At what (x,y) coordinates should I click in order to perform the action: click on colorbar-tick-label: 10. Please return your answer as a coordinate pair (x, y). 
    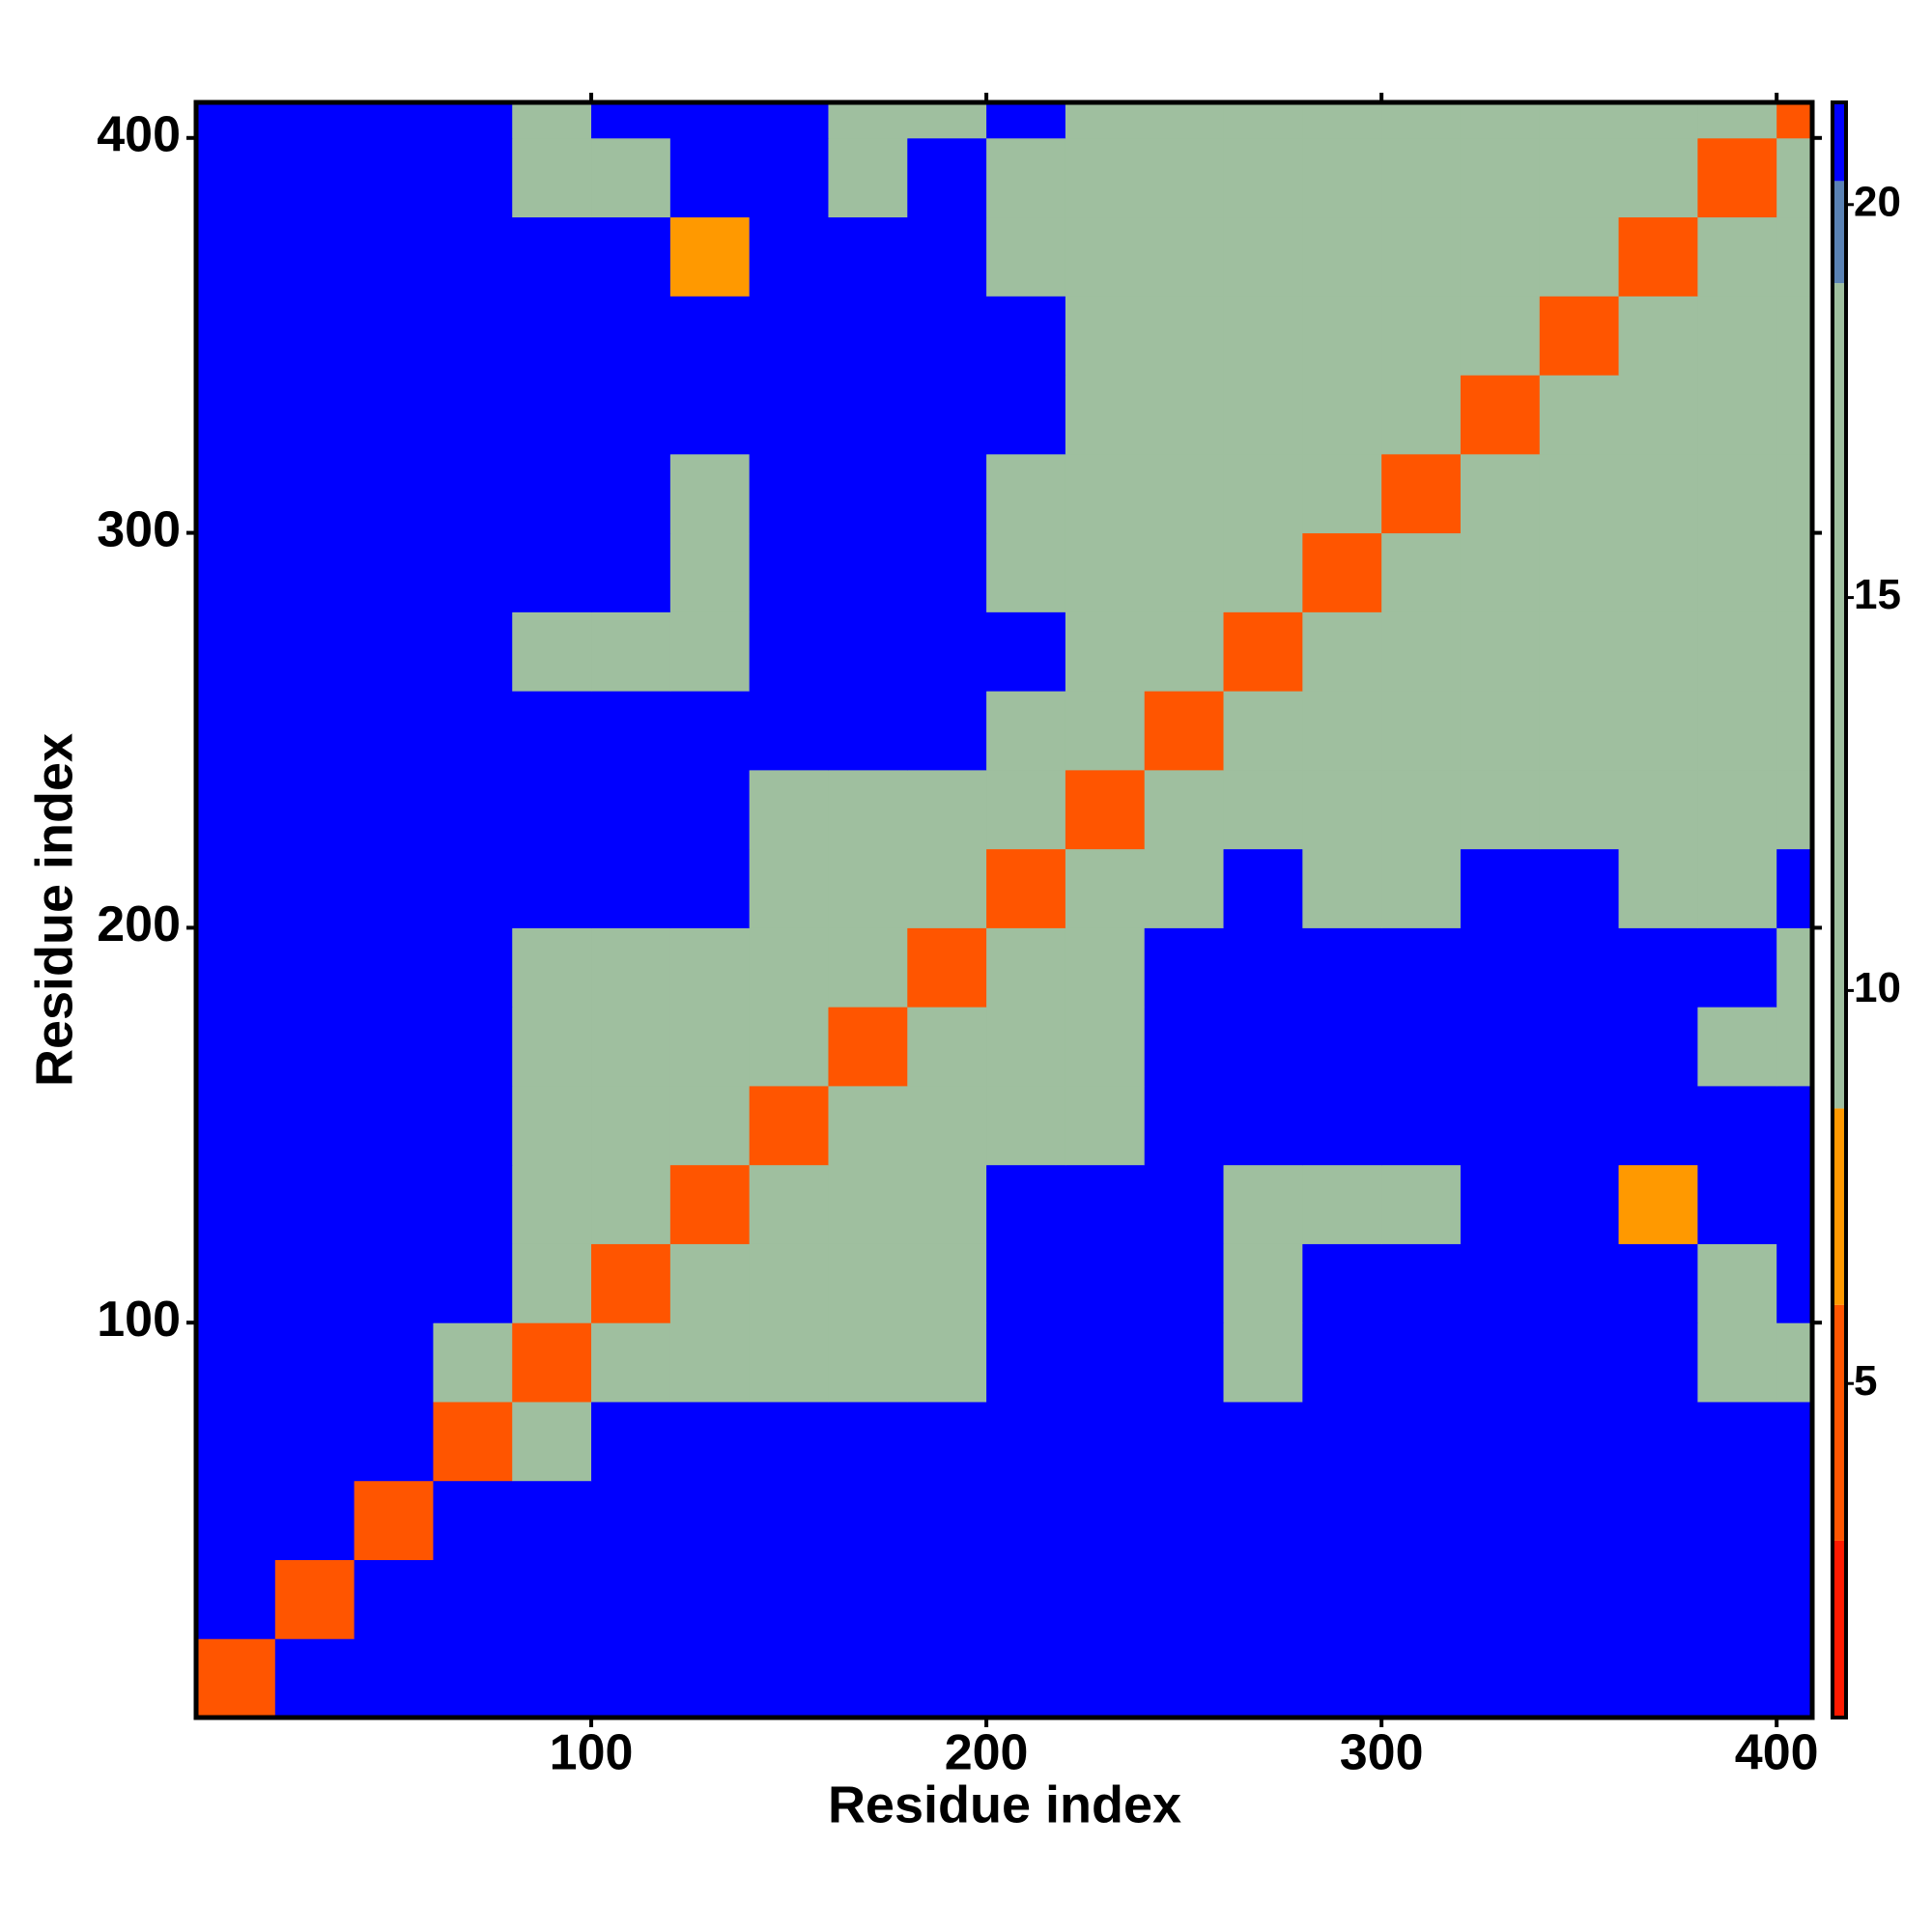
    Looking at the image, I should click on (1877, 987).